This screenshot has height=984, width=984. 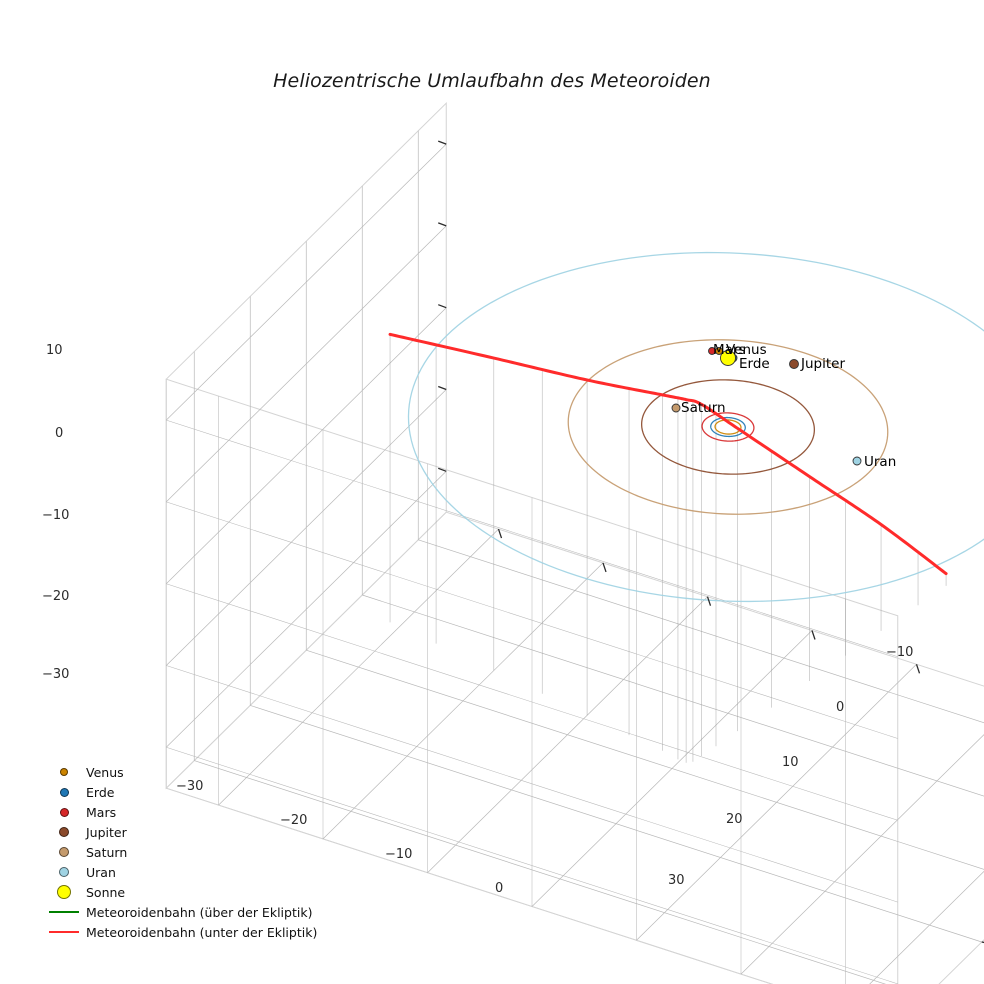 I want to click on meteoroid-trajectory, so click(x=668, y=454).